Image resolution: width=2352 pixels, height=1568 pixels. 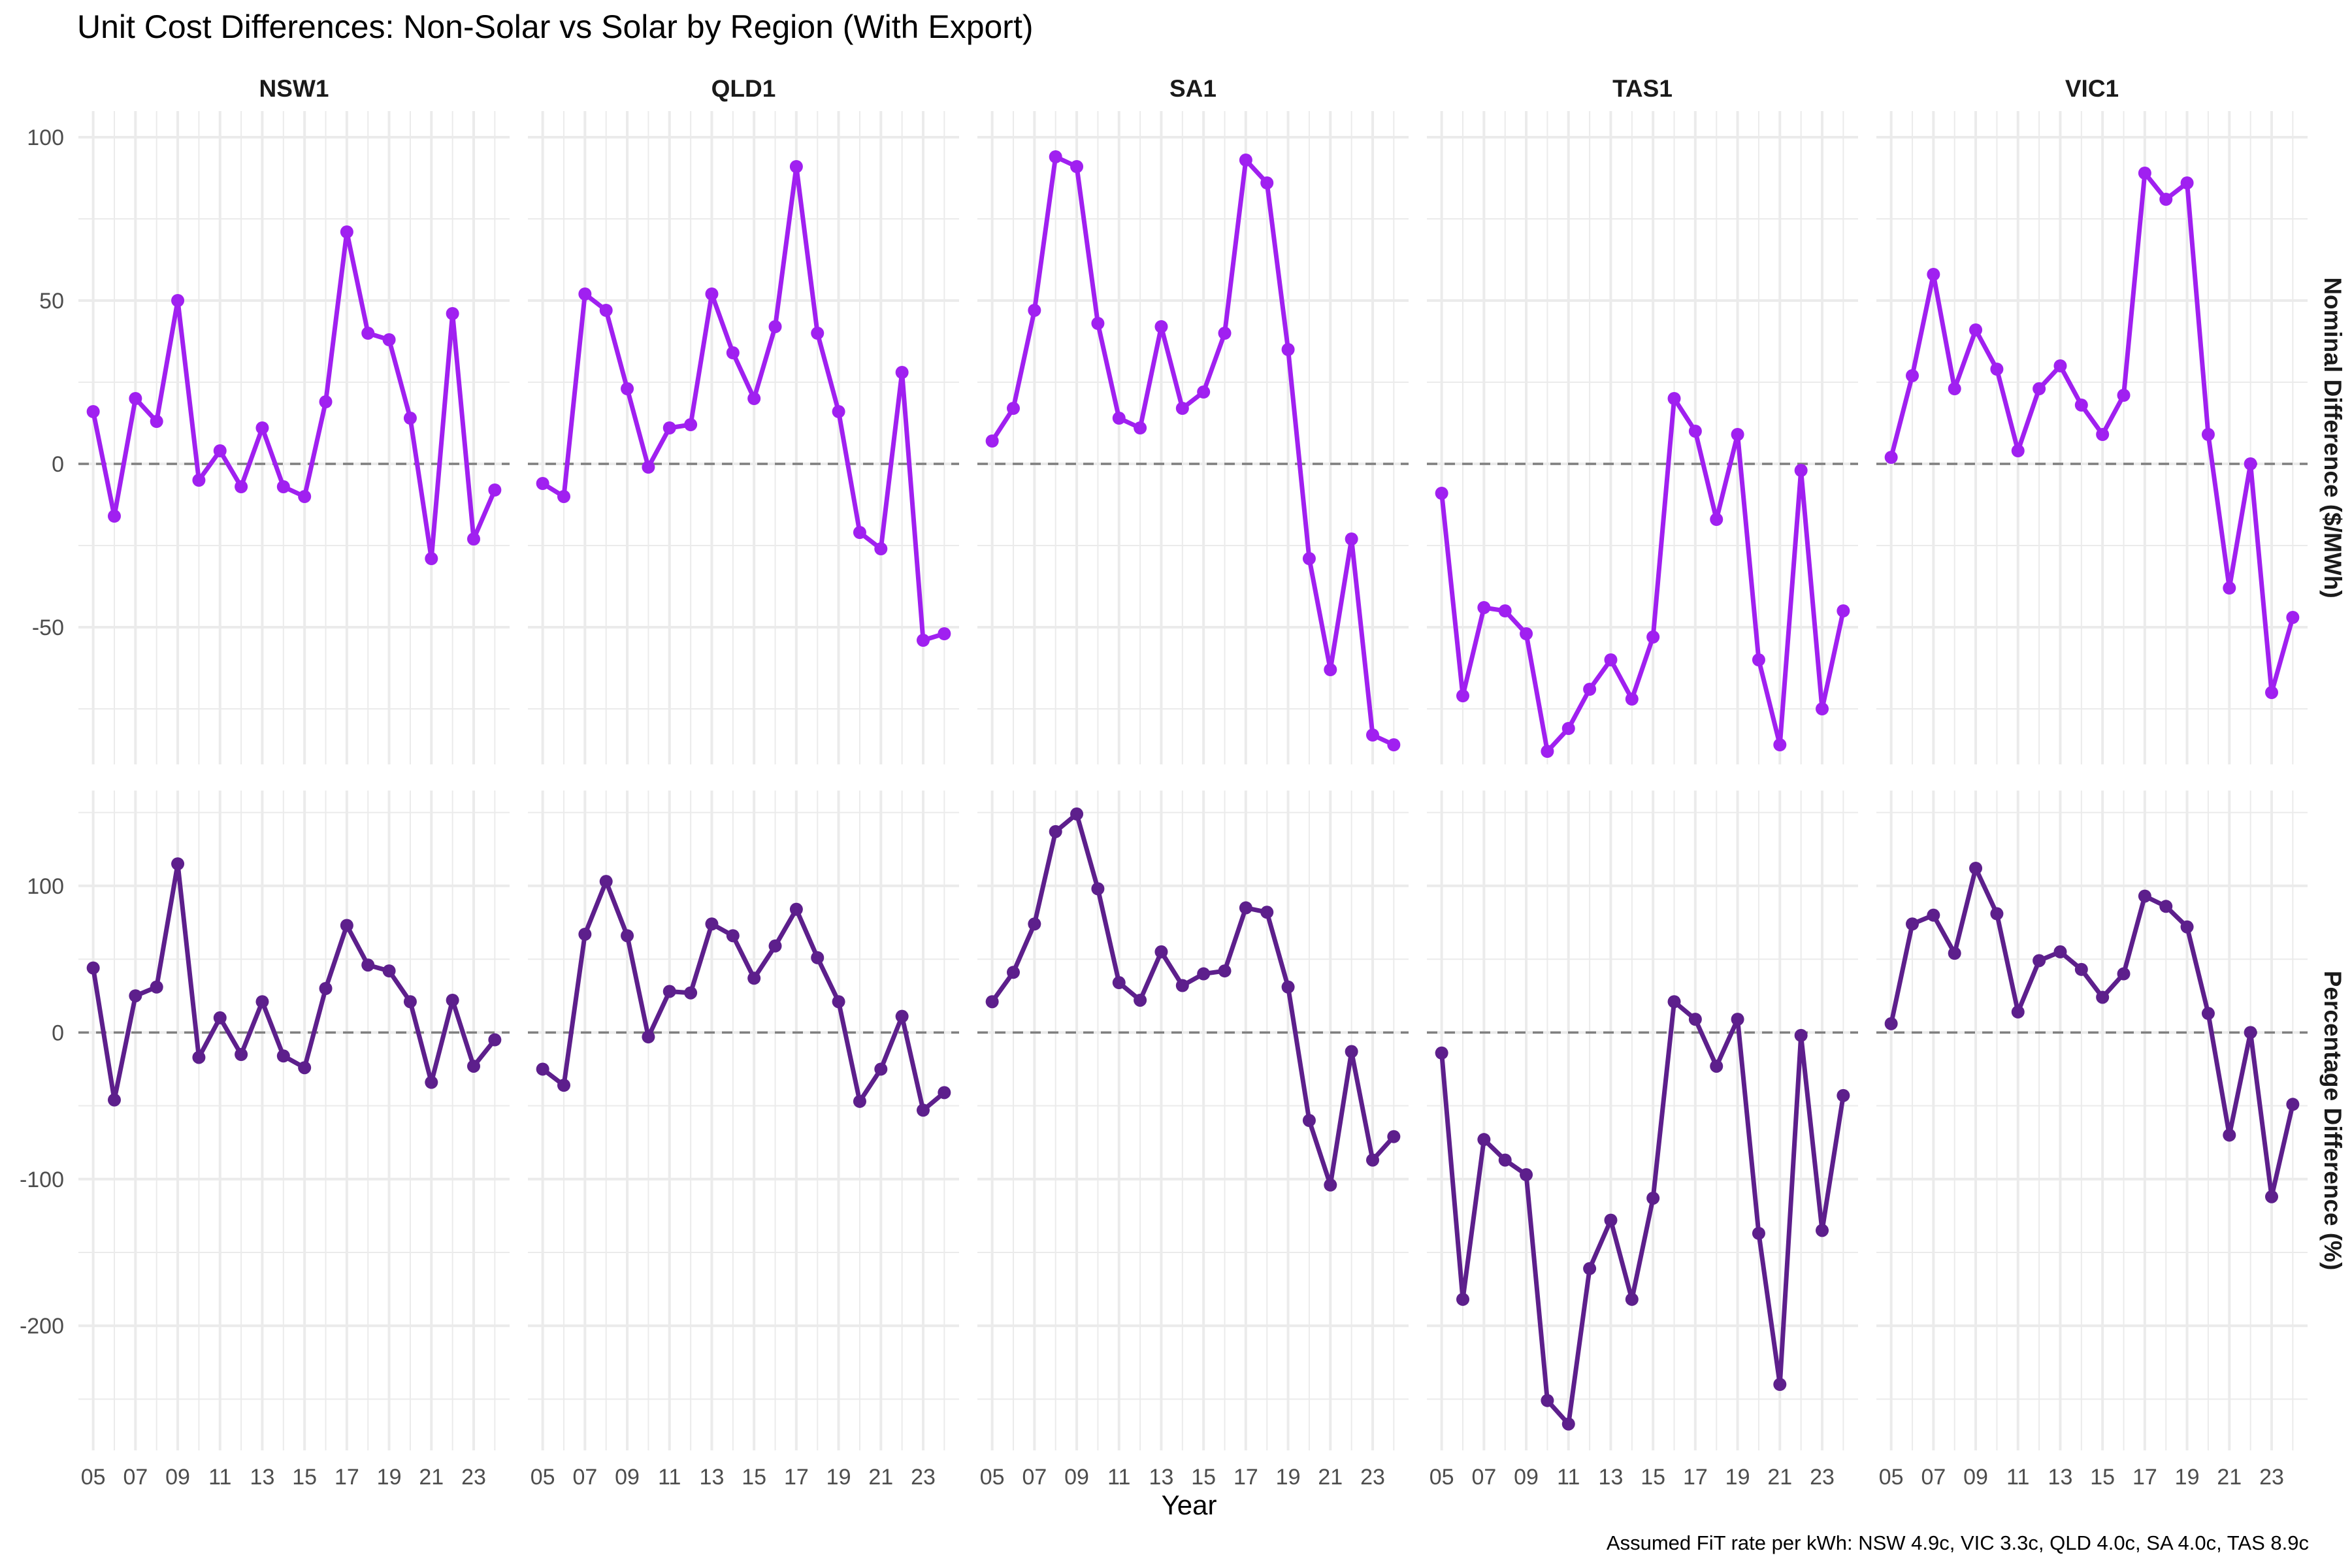 I want to click on series-line-vic1-row1, so click(x=2092, y=433).